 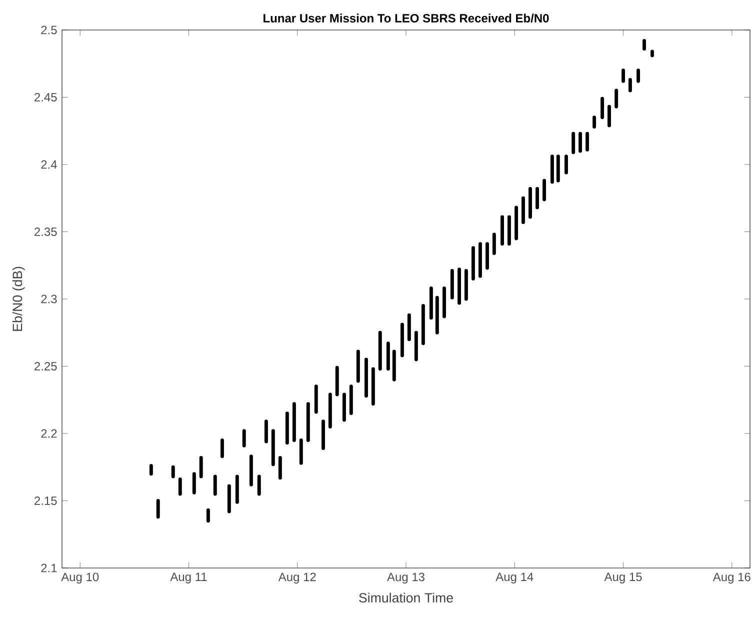 What do you see at coordinates (297, 578) in the screenshot?
I see `x-tick-label: Aug 12` at bounding box center [297, 578].